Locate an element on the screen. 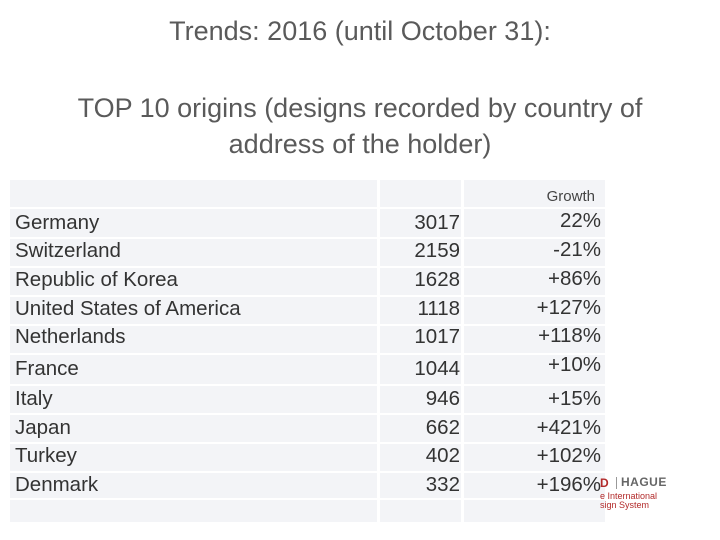 The width and height of the screenshot is (720, 540). value-cell: 3017 is located at coordinates (437, 222).